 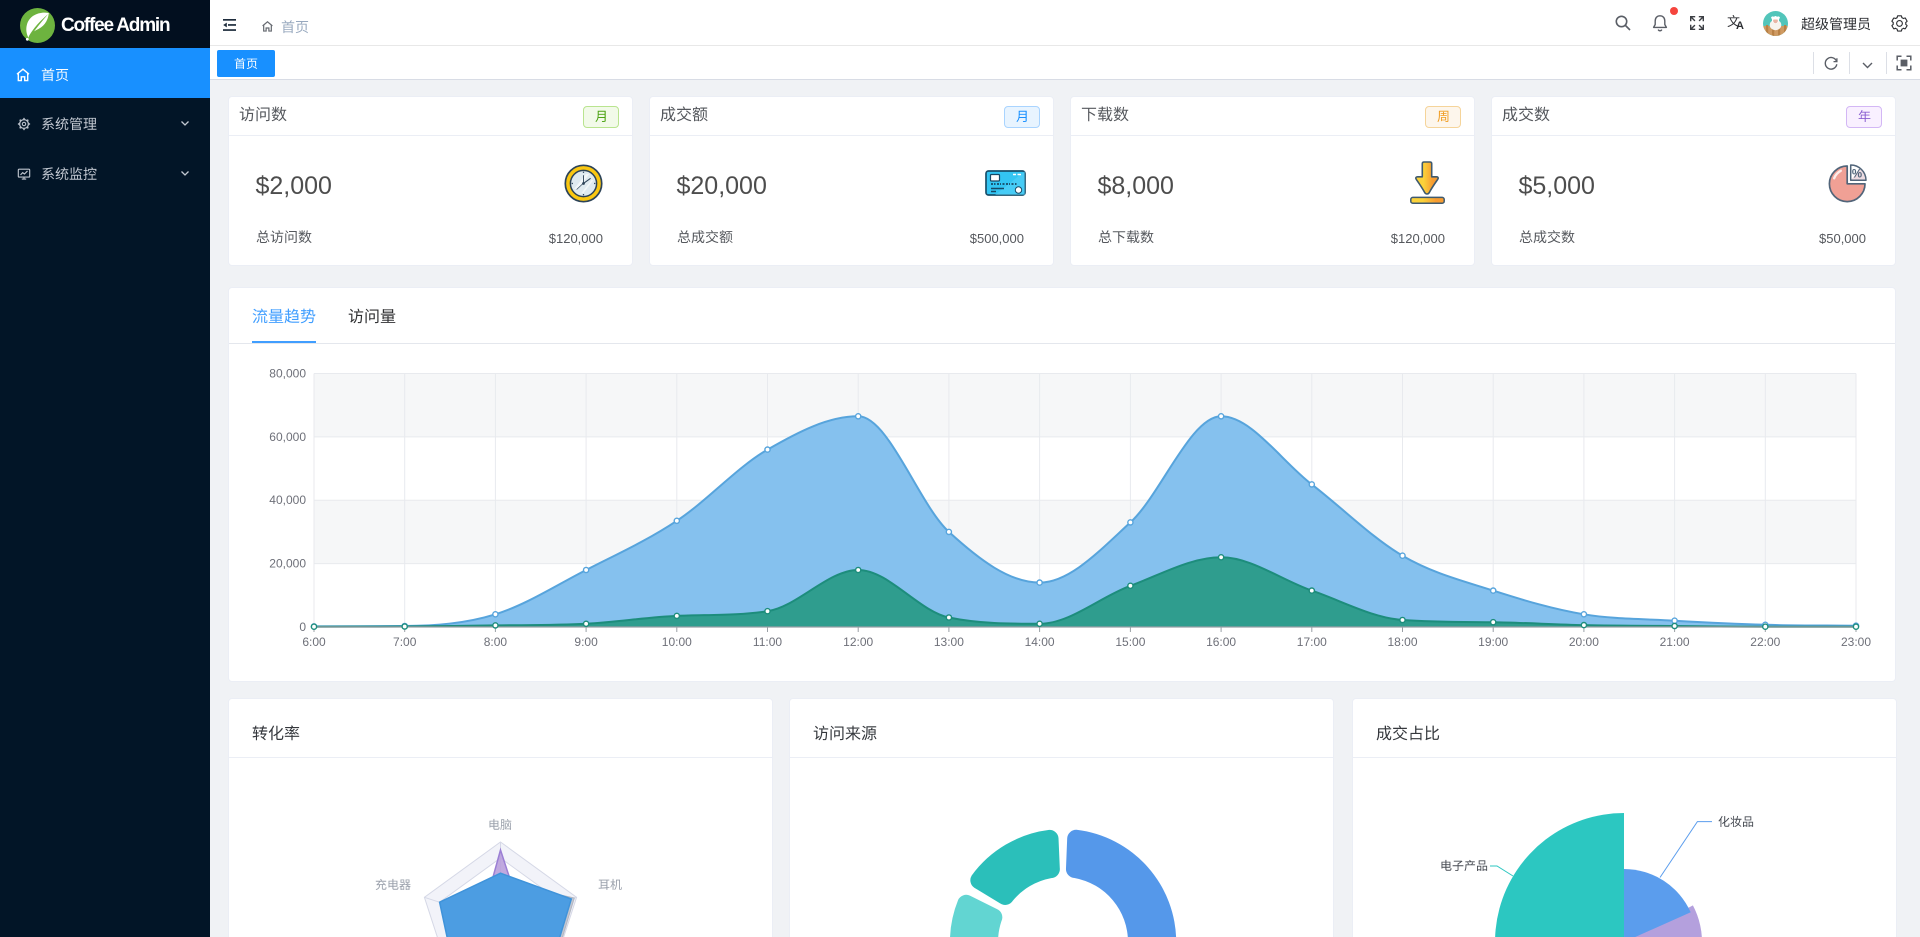 I want to click on svg-text: 9:00, so click(x=586, y=642).